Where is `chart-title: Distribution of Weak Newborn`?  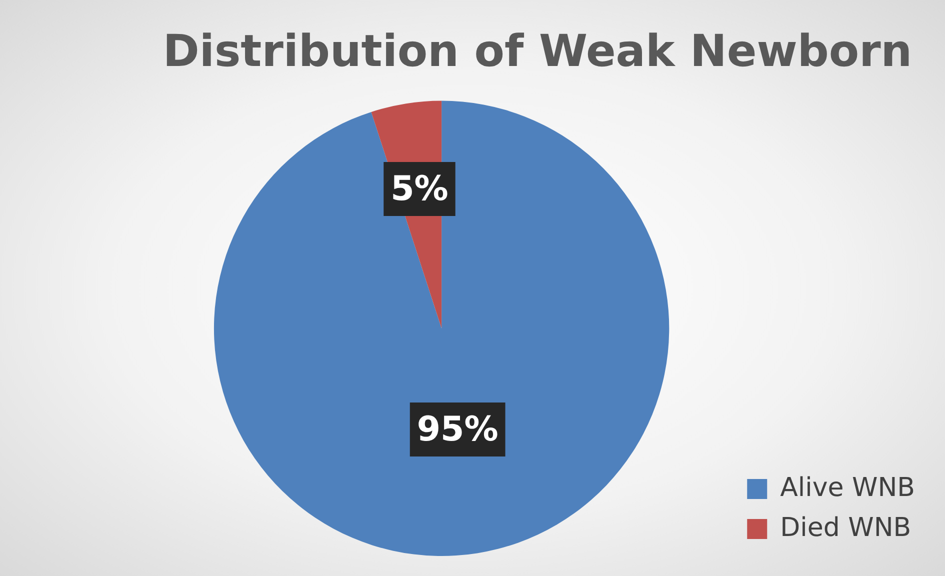
chart-title: Distribution of Weak Newborn is located at coordinates (537, 51).